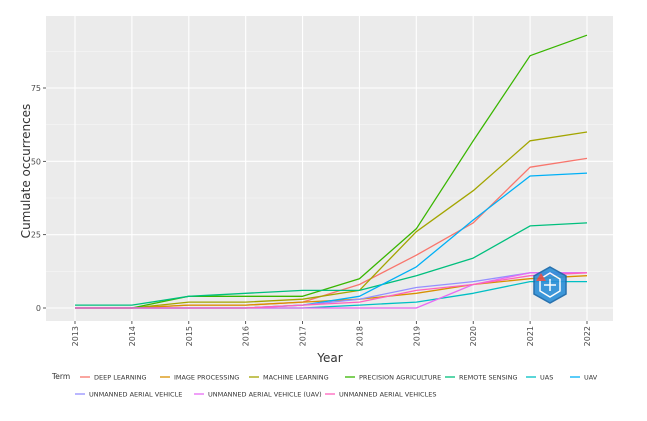  I want to click on legend-item: UNMANNED AERIAL VEHICLES, so click(380, 394).